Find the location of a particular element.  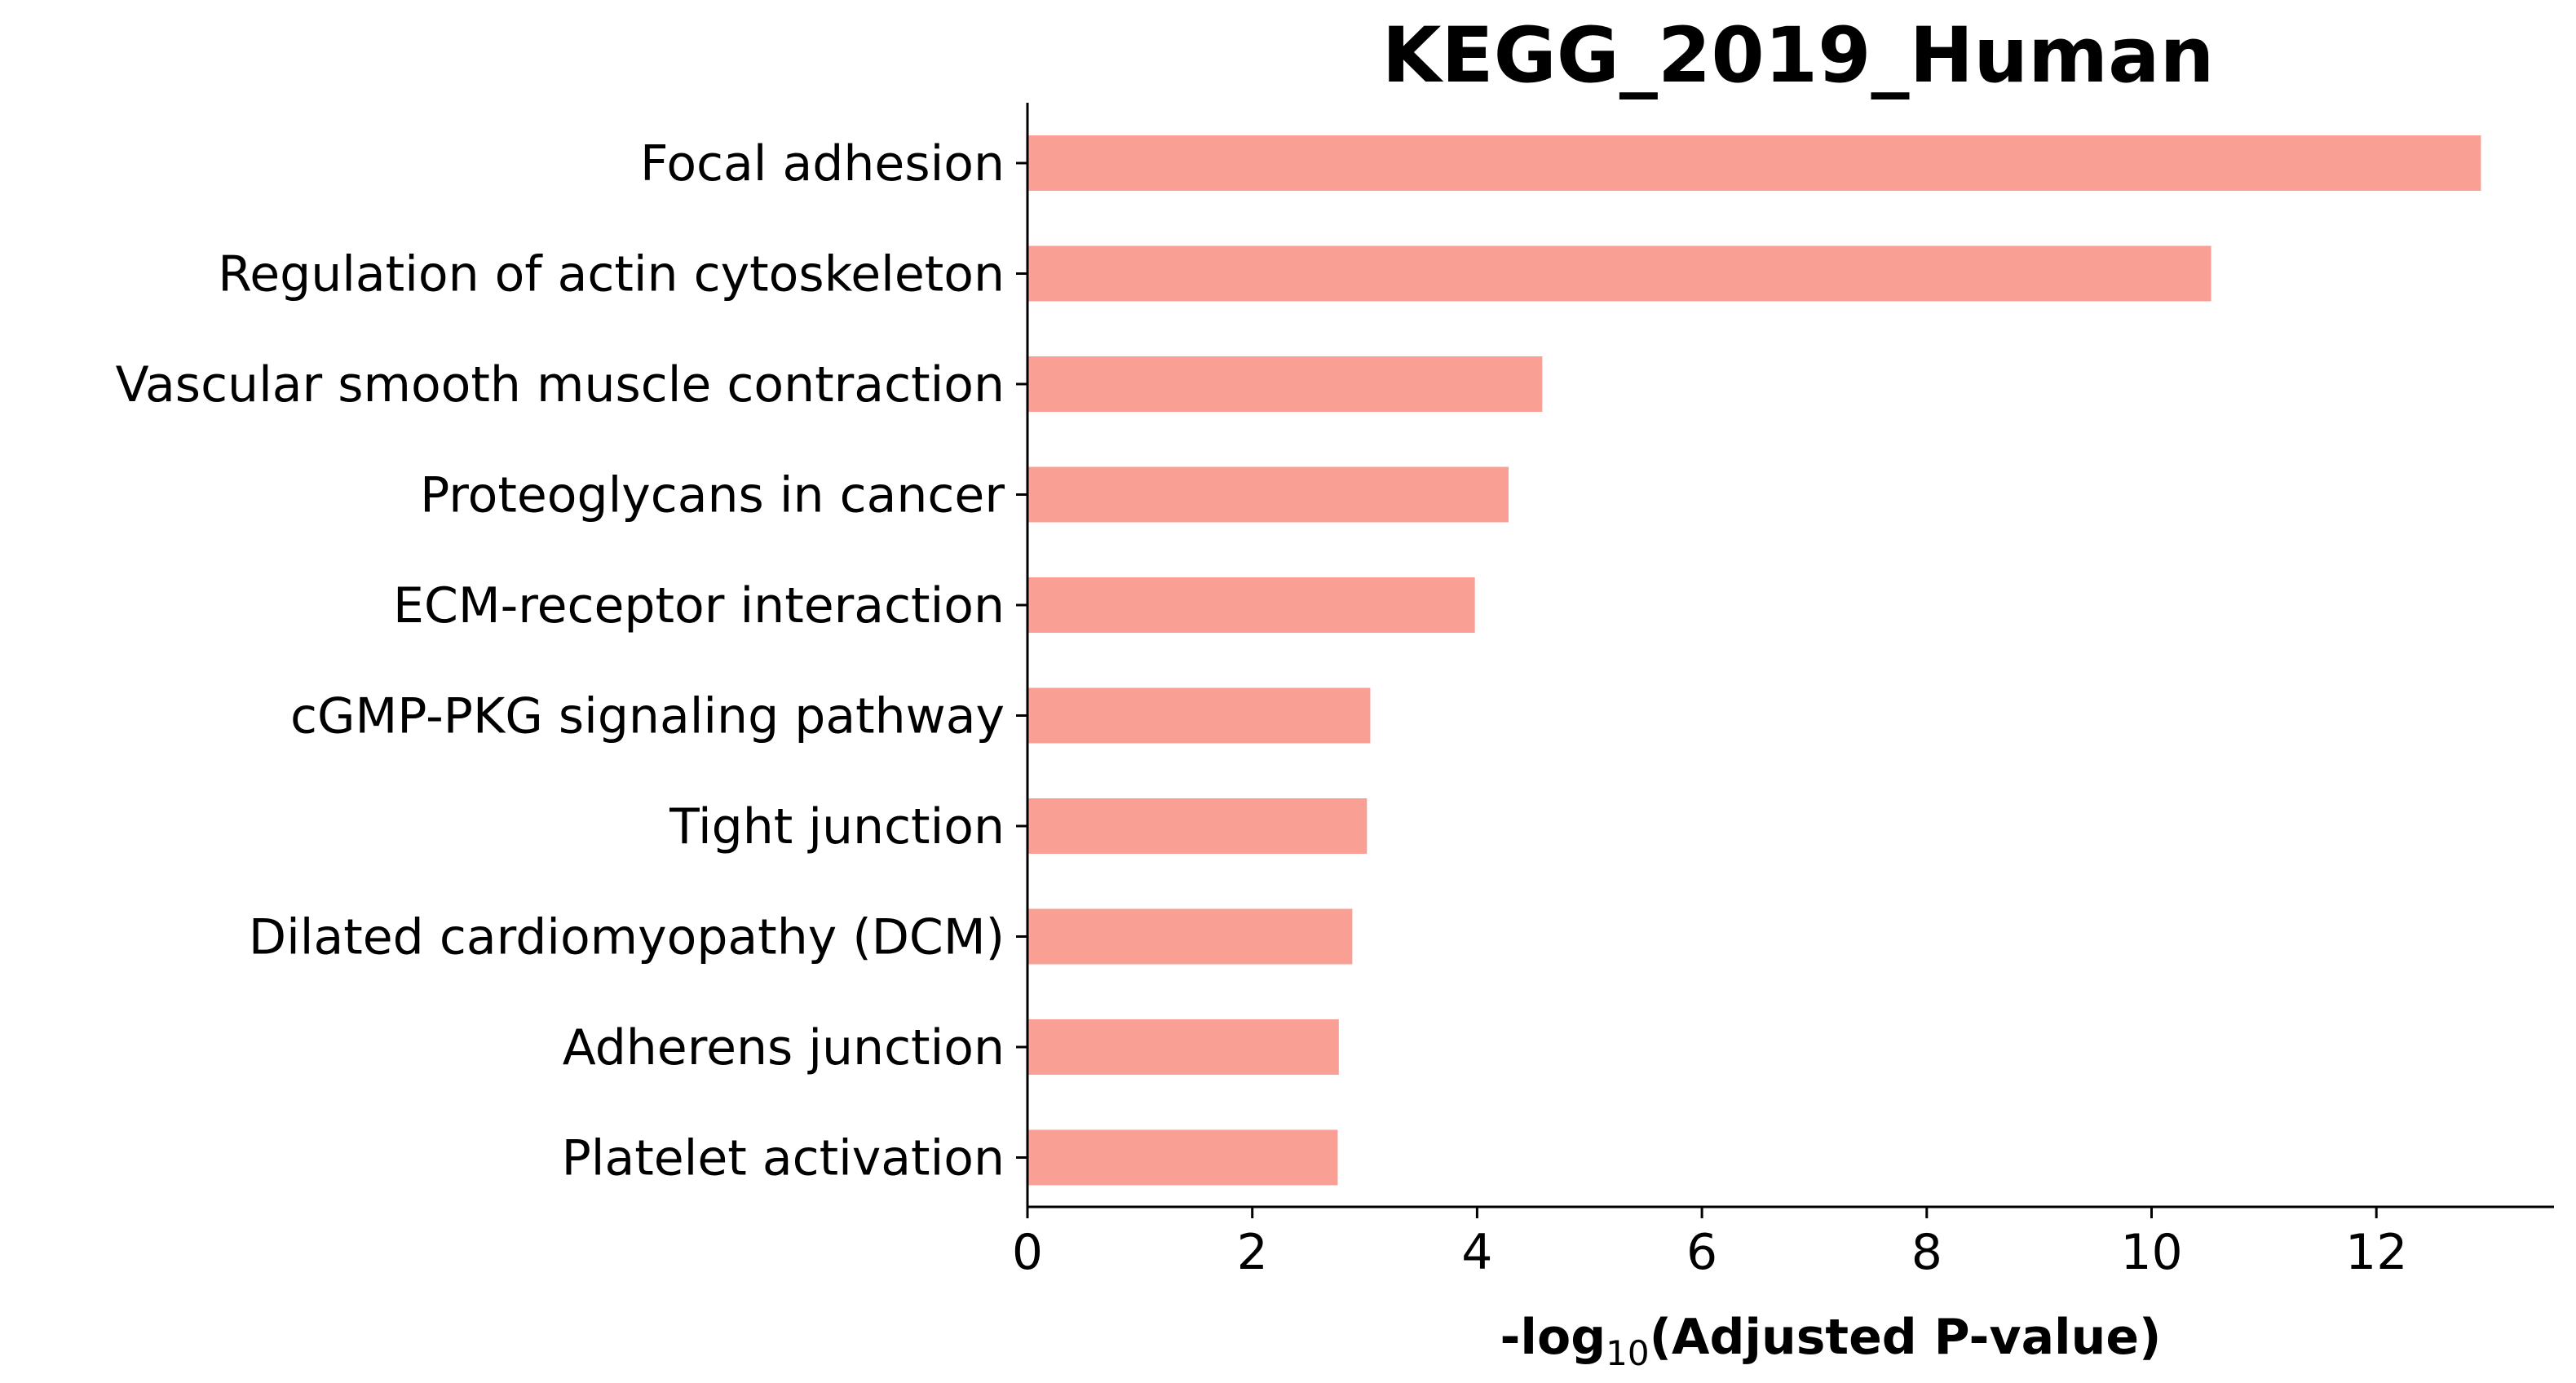

x-tick-label: 10 is located at coordinates (2151, 1252).